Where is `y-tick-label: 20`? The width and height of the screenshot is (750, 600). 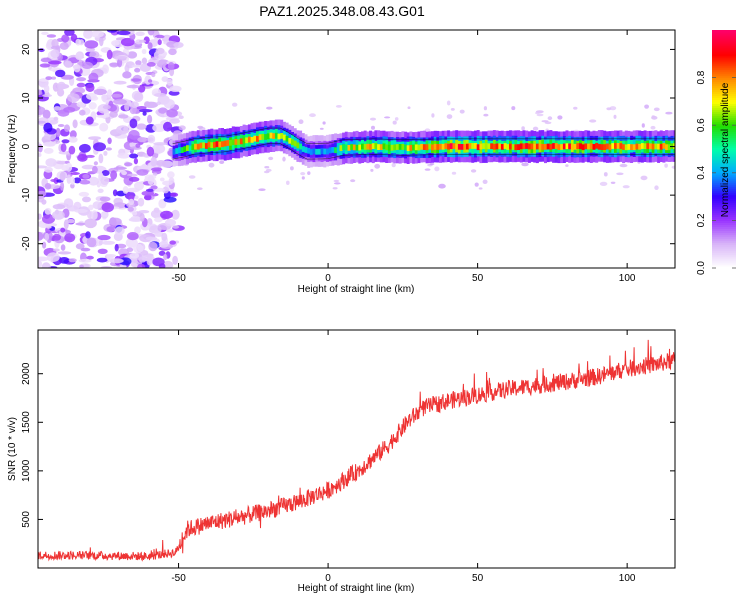 y-tick-label: 20 is located at coordinates (26, 49).